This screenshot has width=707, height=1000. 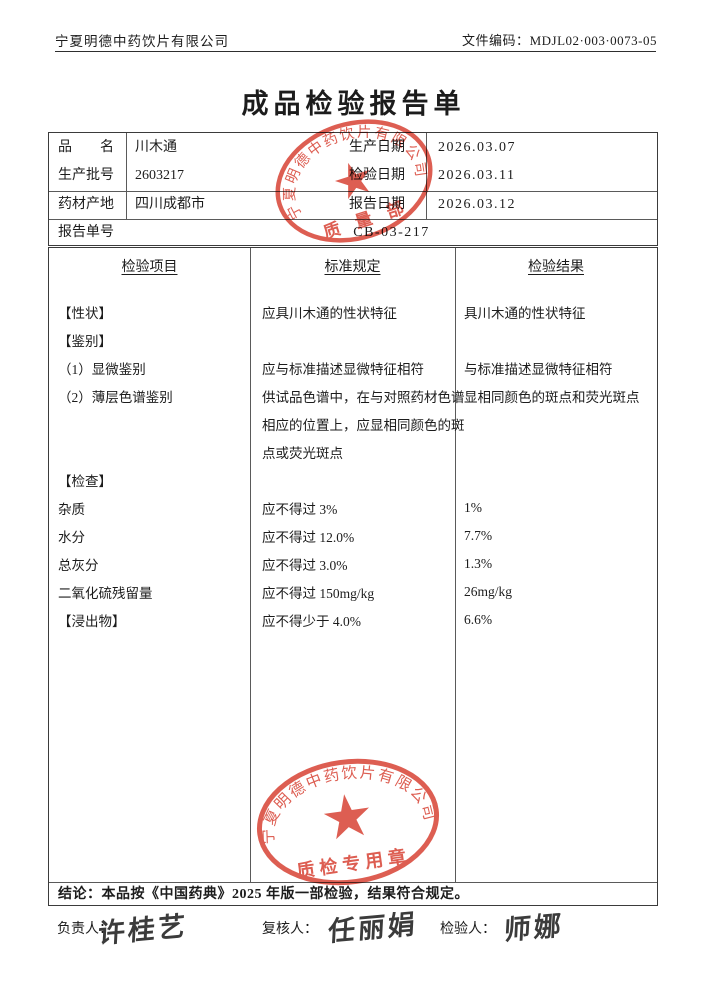 I want to click on standard-cell: 应不得过 3%, so click(x=300, y=509).